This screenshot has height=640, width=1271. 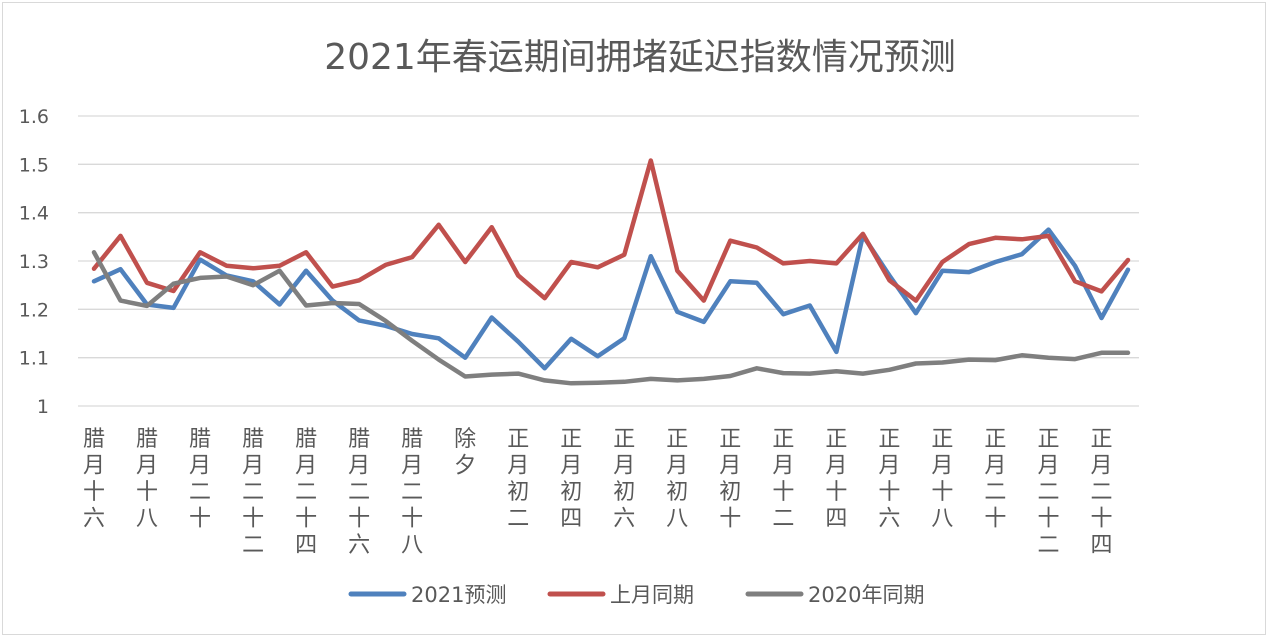 I want to click on x-tick-label: 正月十二, so click(x=783, y=479).